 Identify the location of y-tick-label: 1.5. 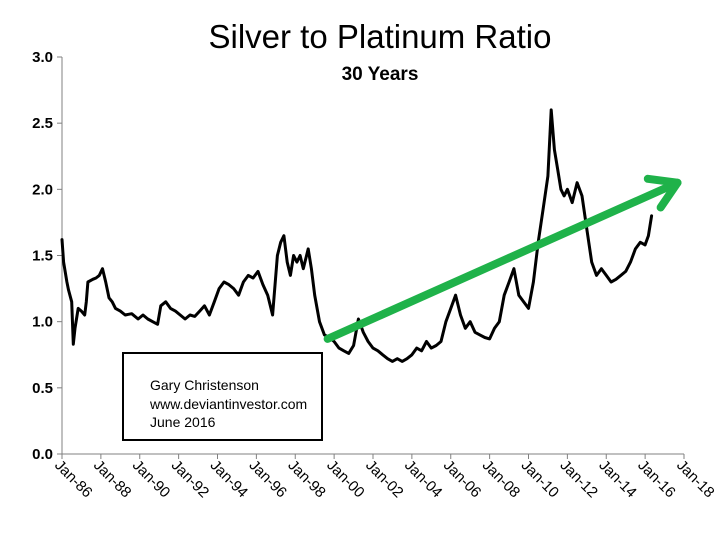
(42, 256).